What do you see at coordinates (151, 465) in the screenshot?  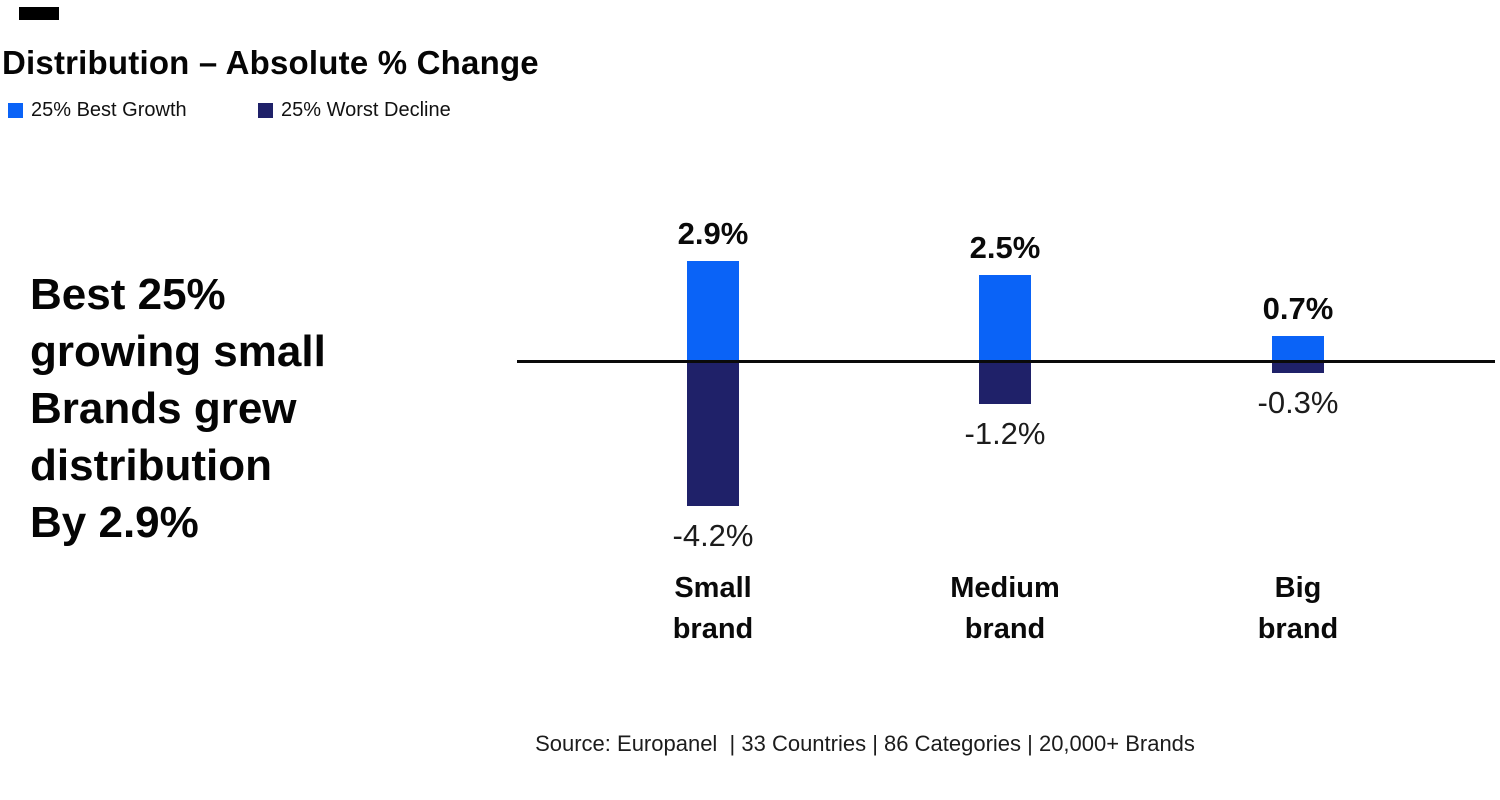 I see `key-insight-line: distribution` at bounding box center [151, 465].